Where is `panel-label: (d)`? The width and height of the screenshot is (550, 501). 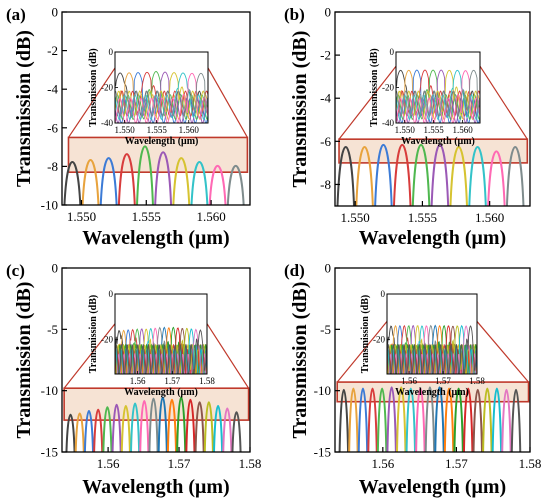
panel-label: (d) is located at coordinates (294, 270).